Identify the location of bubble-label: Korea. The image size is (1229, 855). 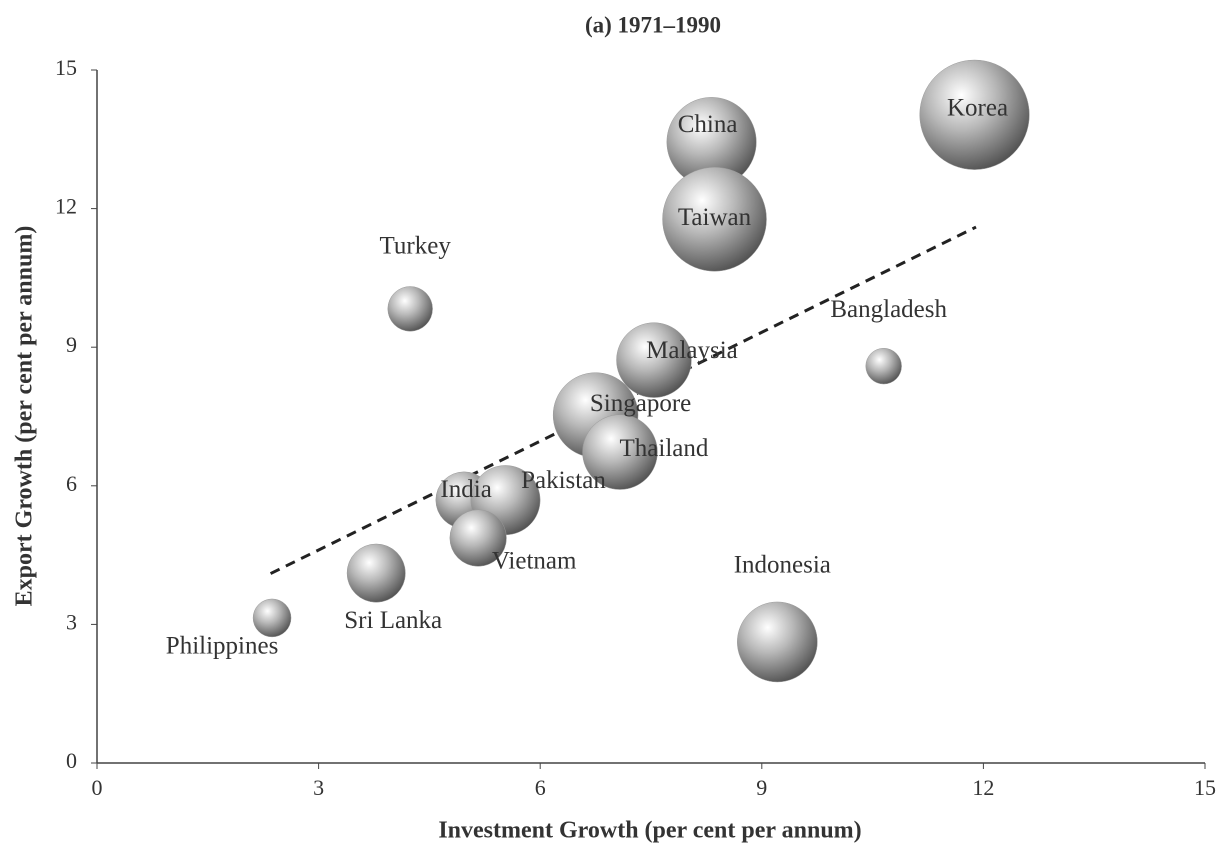
(977, 108).